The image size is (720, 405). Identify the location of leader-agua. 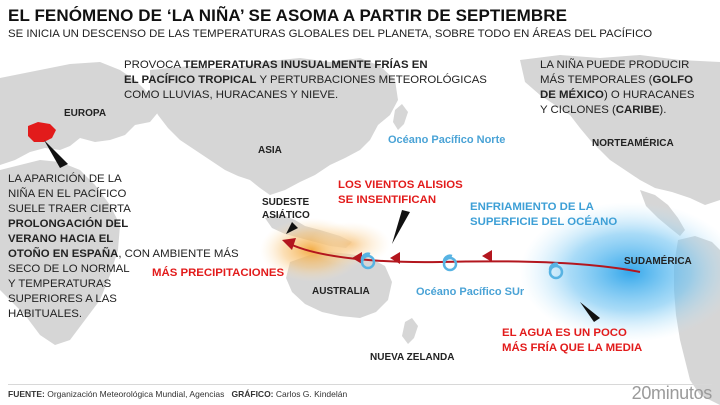
(590, 312).